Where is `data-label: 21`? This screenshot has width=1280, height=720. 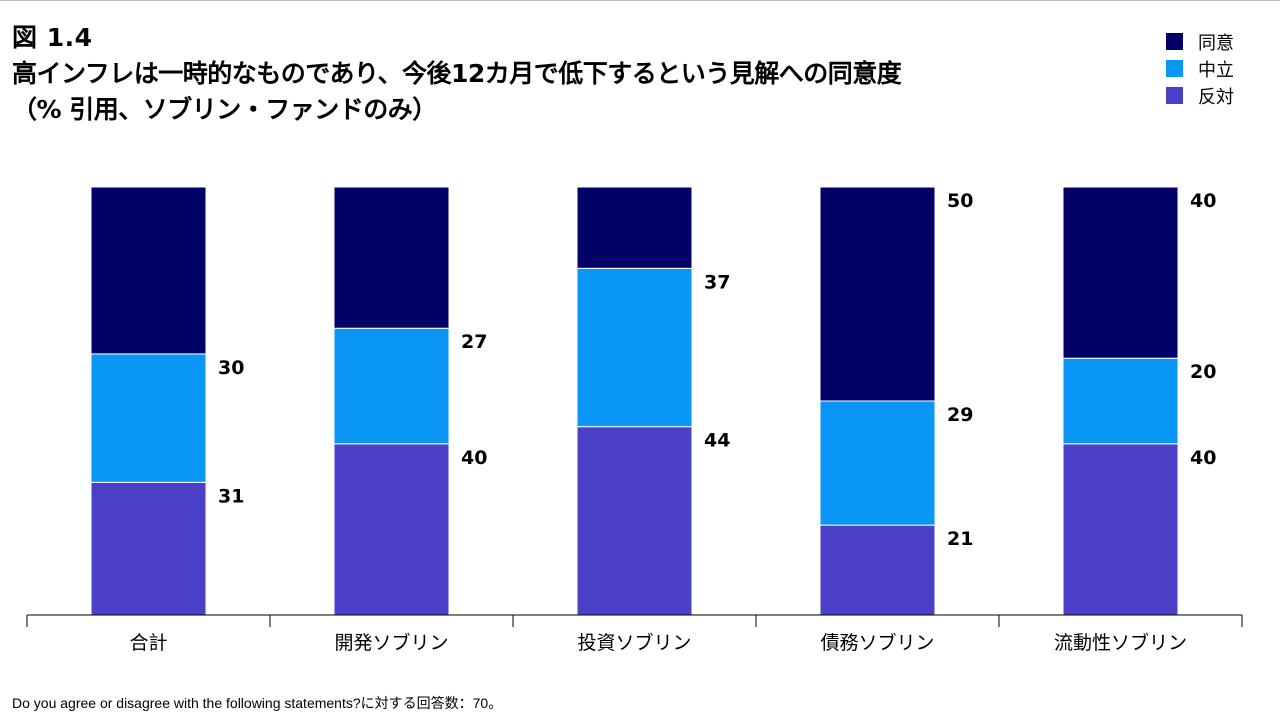
data-label: 21 is located at coordinates (960, 539).